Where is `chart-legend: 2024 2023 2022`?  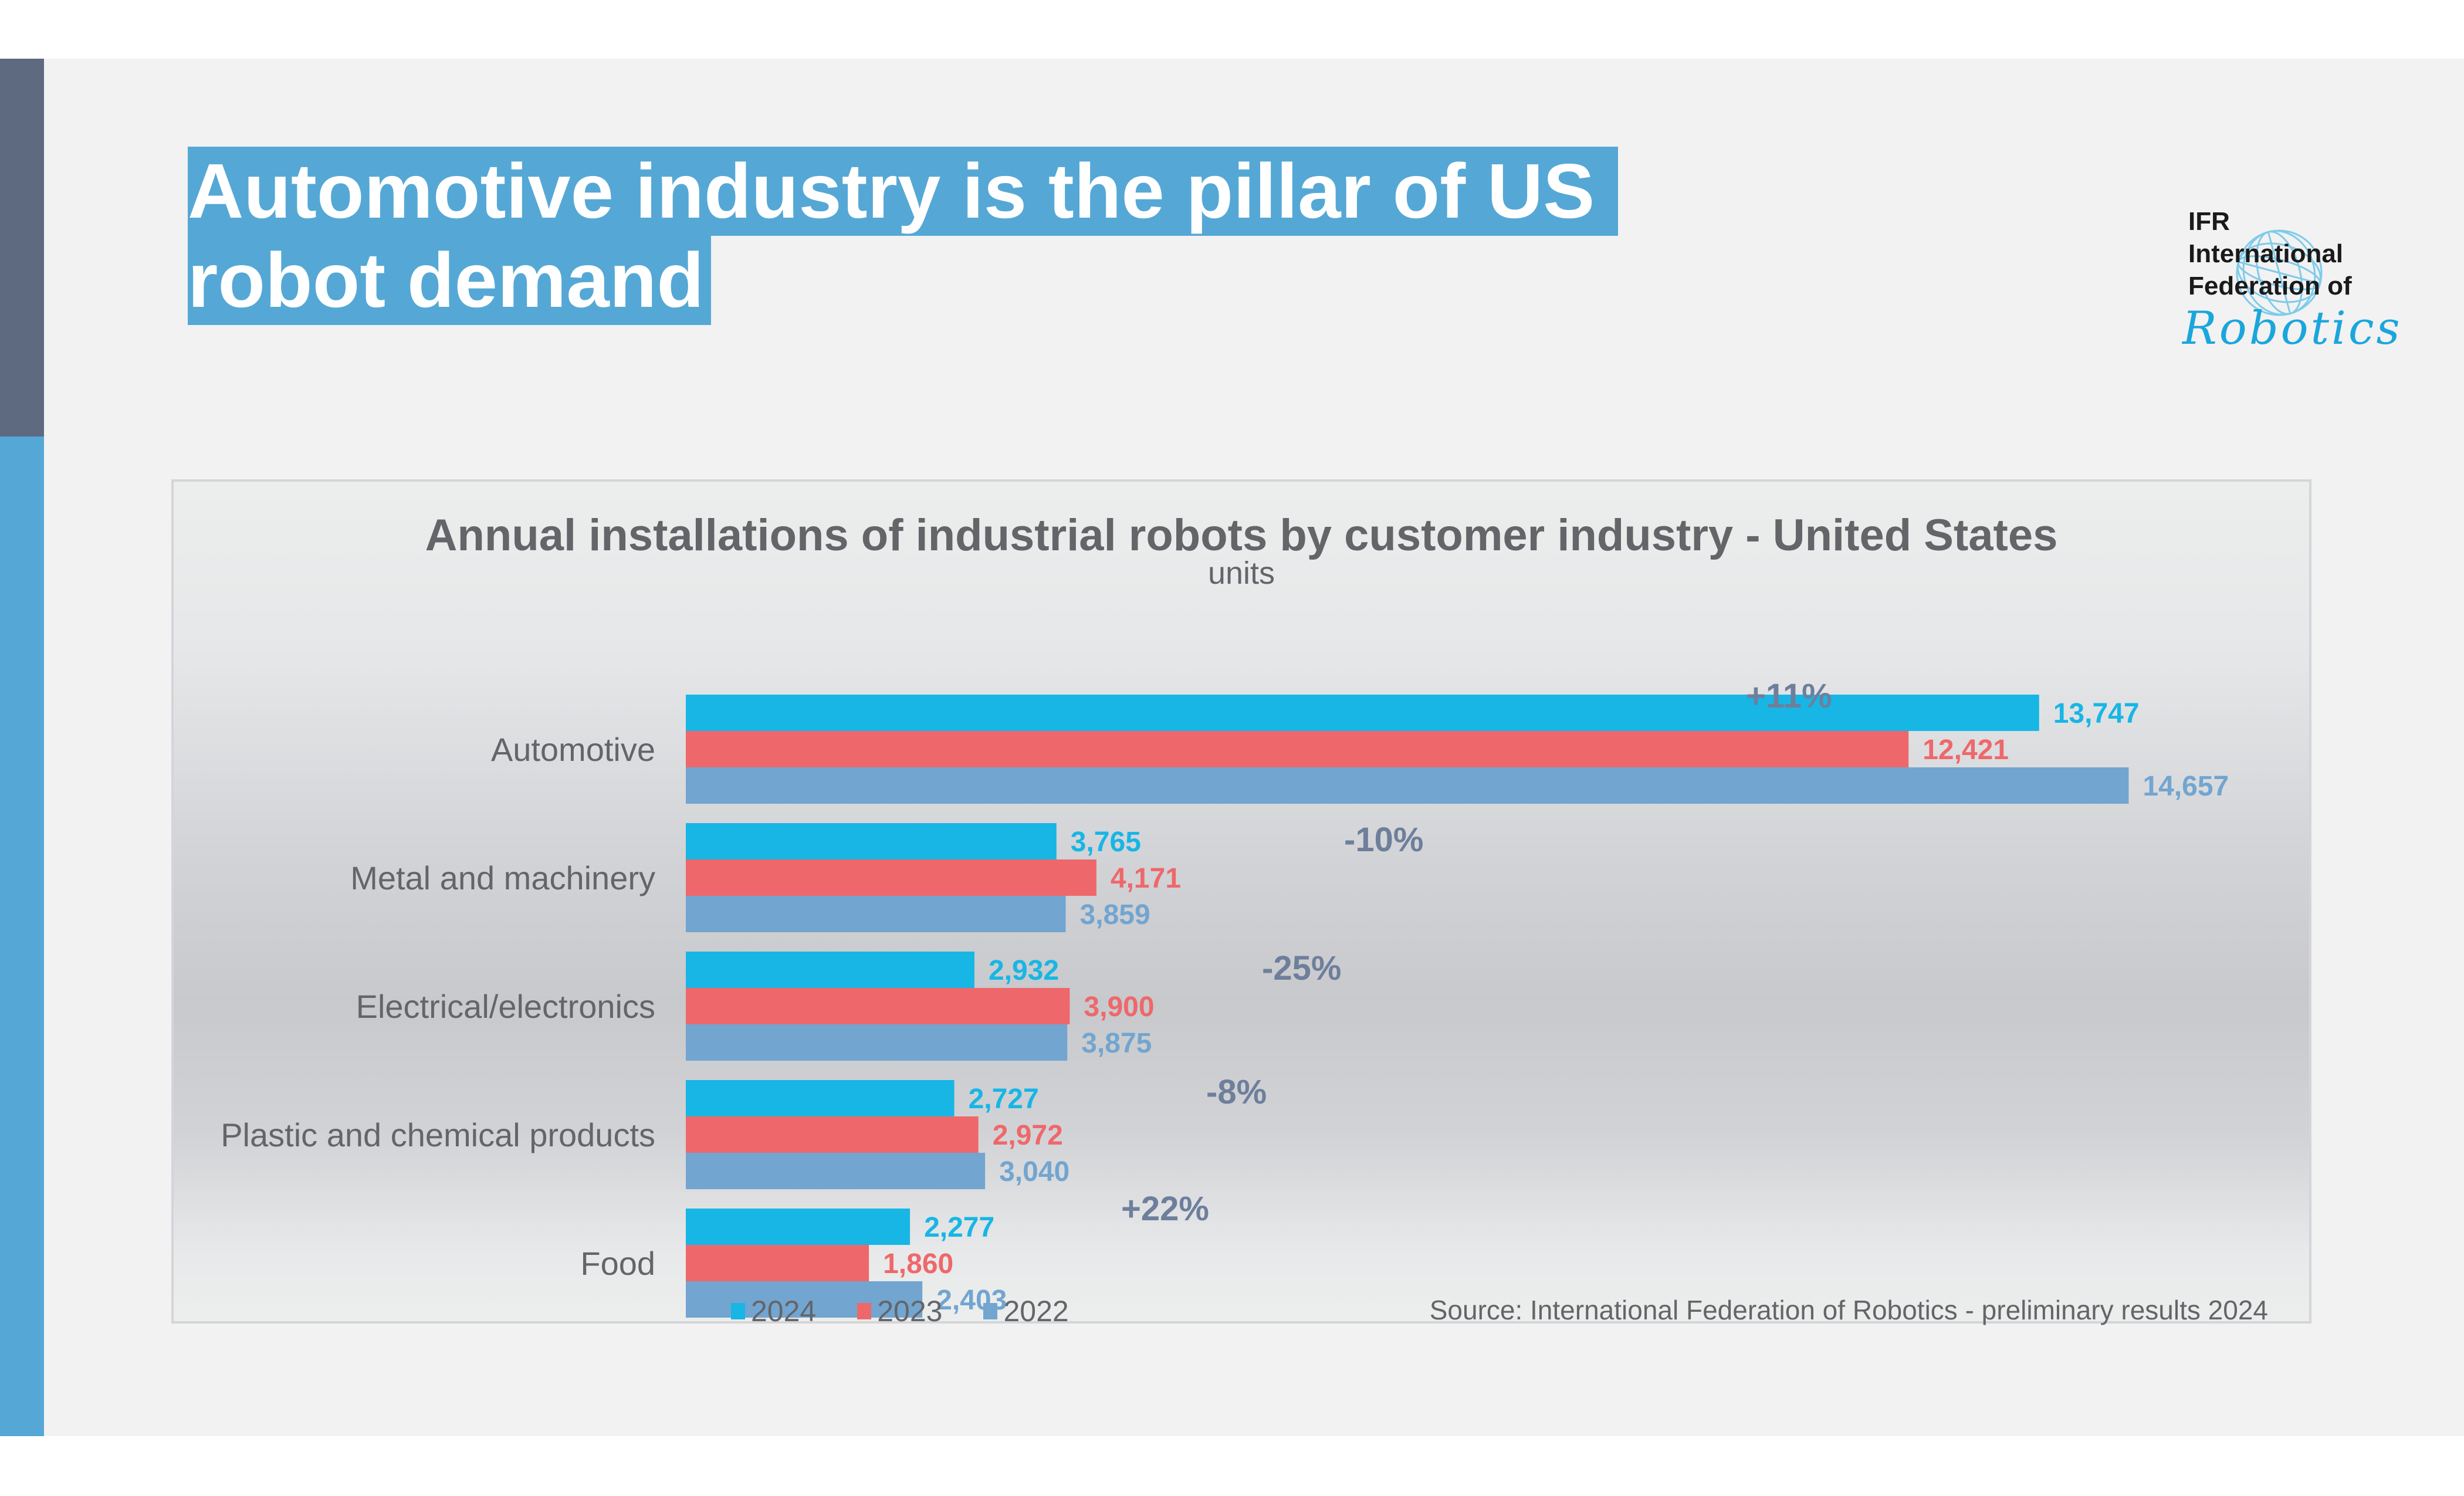 chart-legend: 2024 2023 2022 is located at coordinates (900, 1311).